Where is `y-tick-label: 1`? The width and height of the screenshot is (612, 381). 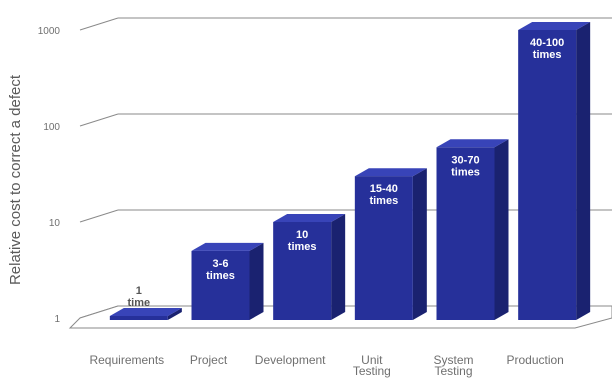
y-tick-label: 1 is located at coordinates (57, 319).